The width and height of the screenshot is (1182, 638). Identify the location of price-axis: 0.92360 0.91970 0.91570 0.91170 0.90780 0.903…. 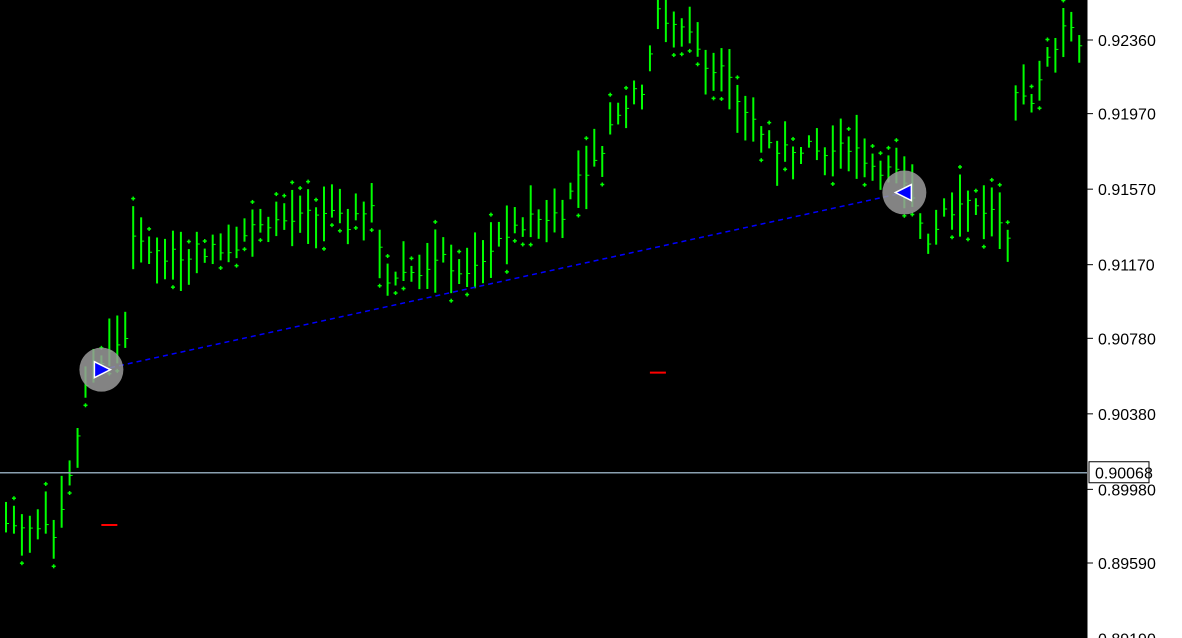
(1121, 335).